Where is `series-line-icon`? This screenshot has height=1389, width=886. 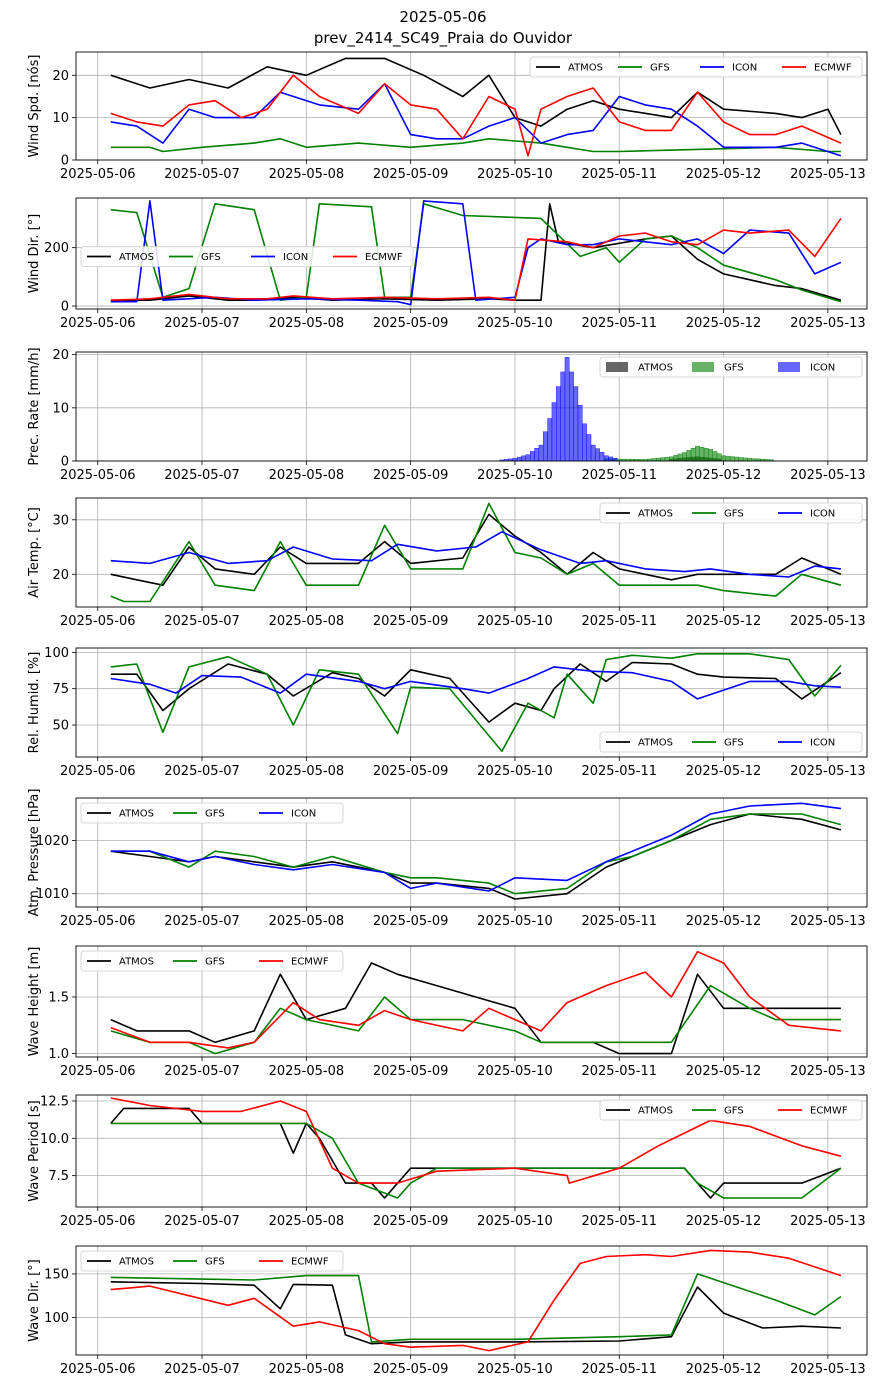
series-line-icon is located at coordinates (476, 847).